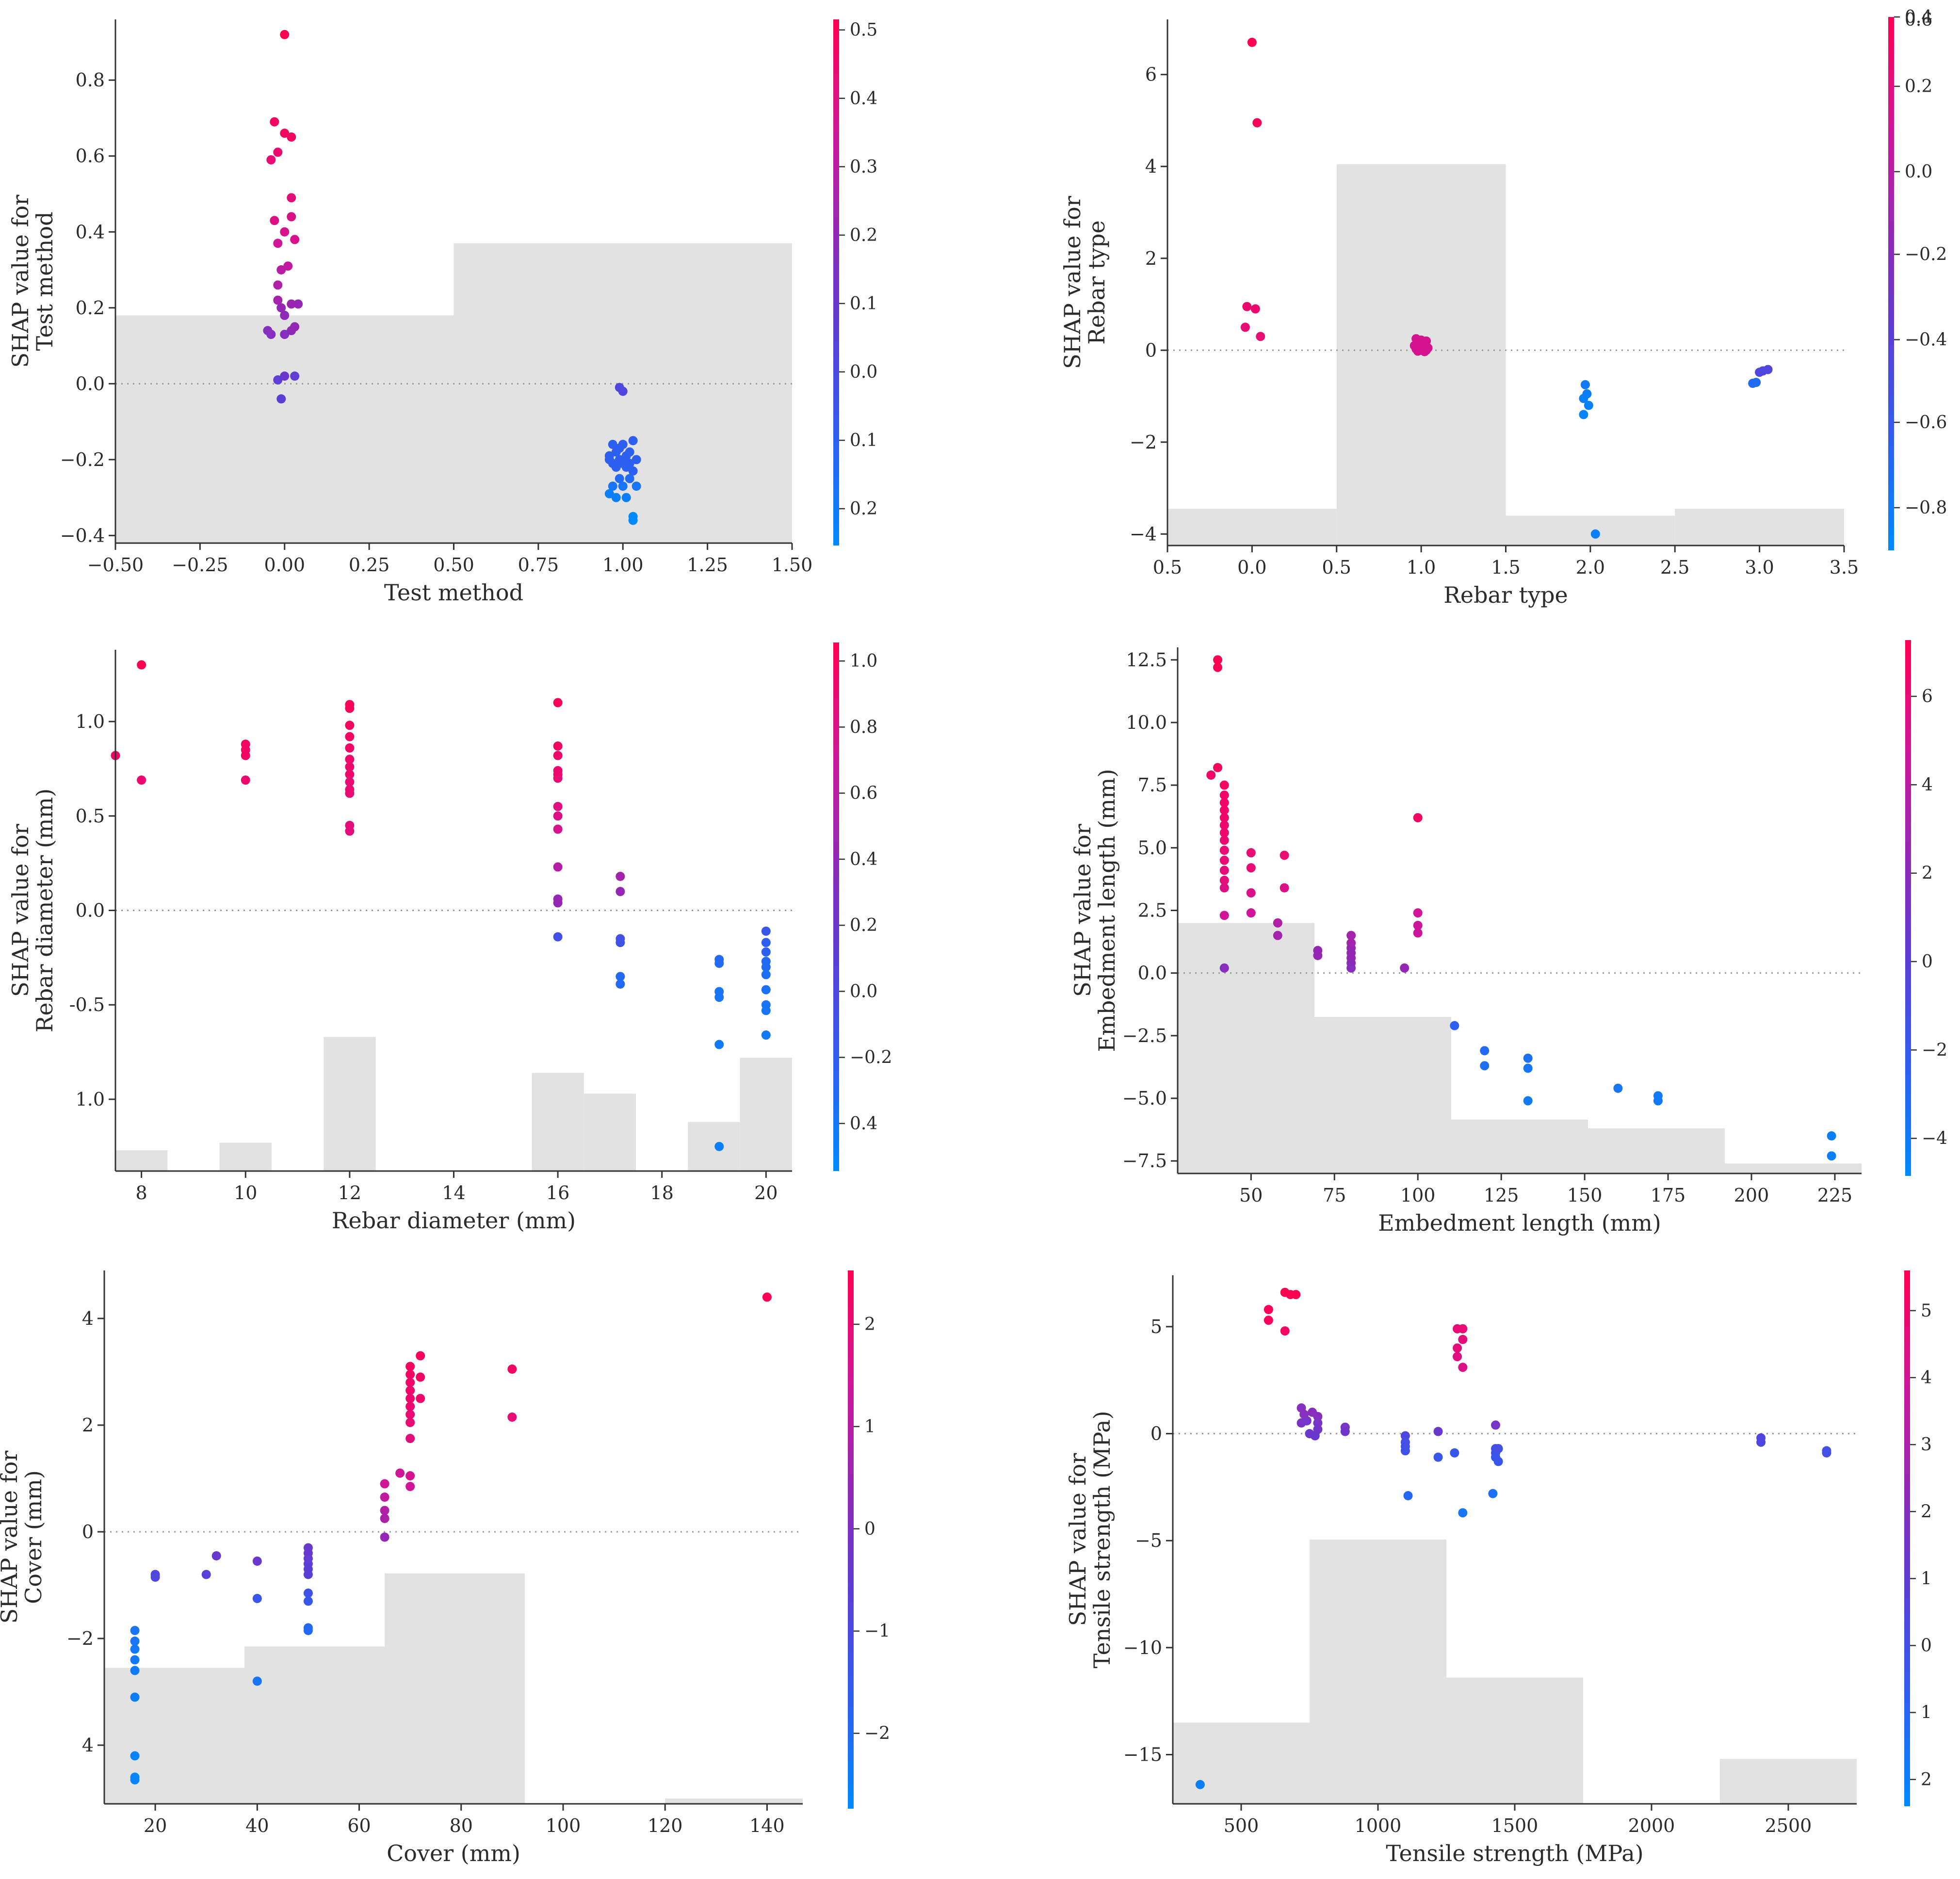 Image resolution: width=1960 pixels, height=1879 pixels. I want to click on x-tick-label: 2000, so click(1651, 1826).